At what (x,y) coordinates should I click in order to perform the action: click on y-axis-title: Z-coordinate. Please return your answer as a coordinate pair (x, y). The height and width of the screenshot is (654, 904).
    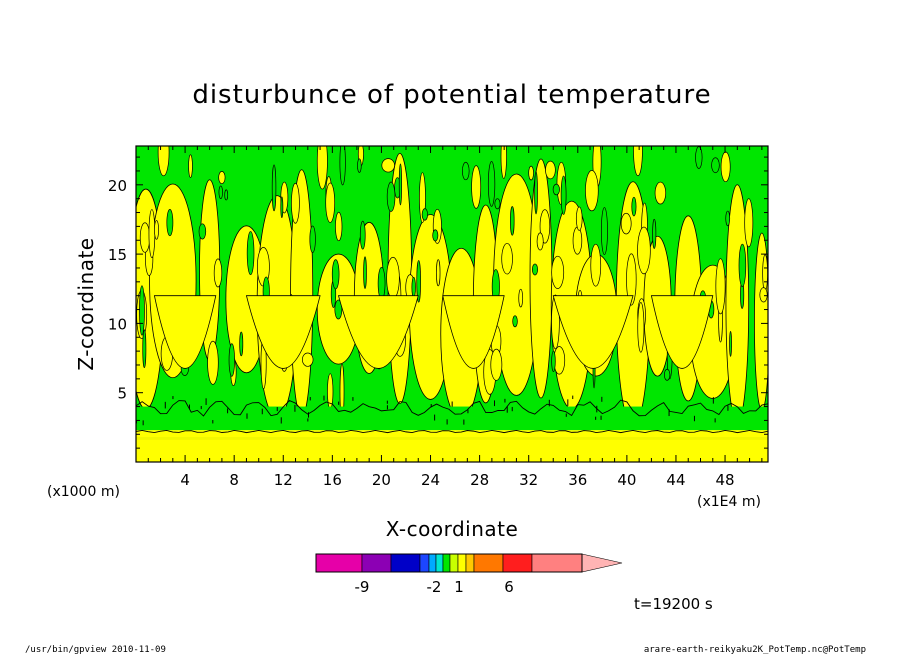
    Looking at the image, I should click on (86, 303).